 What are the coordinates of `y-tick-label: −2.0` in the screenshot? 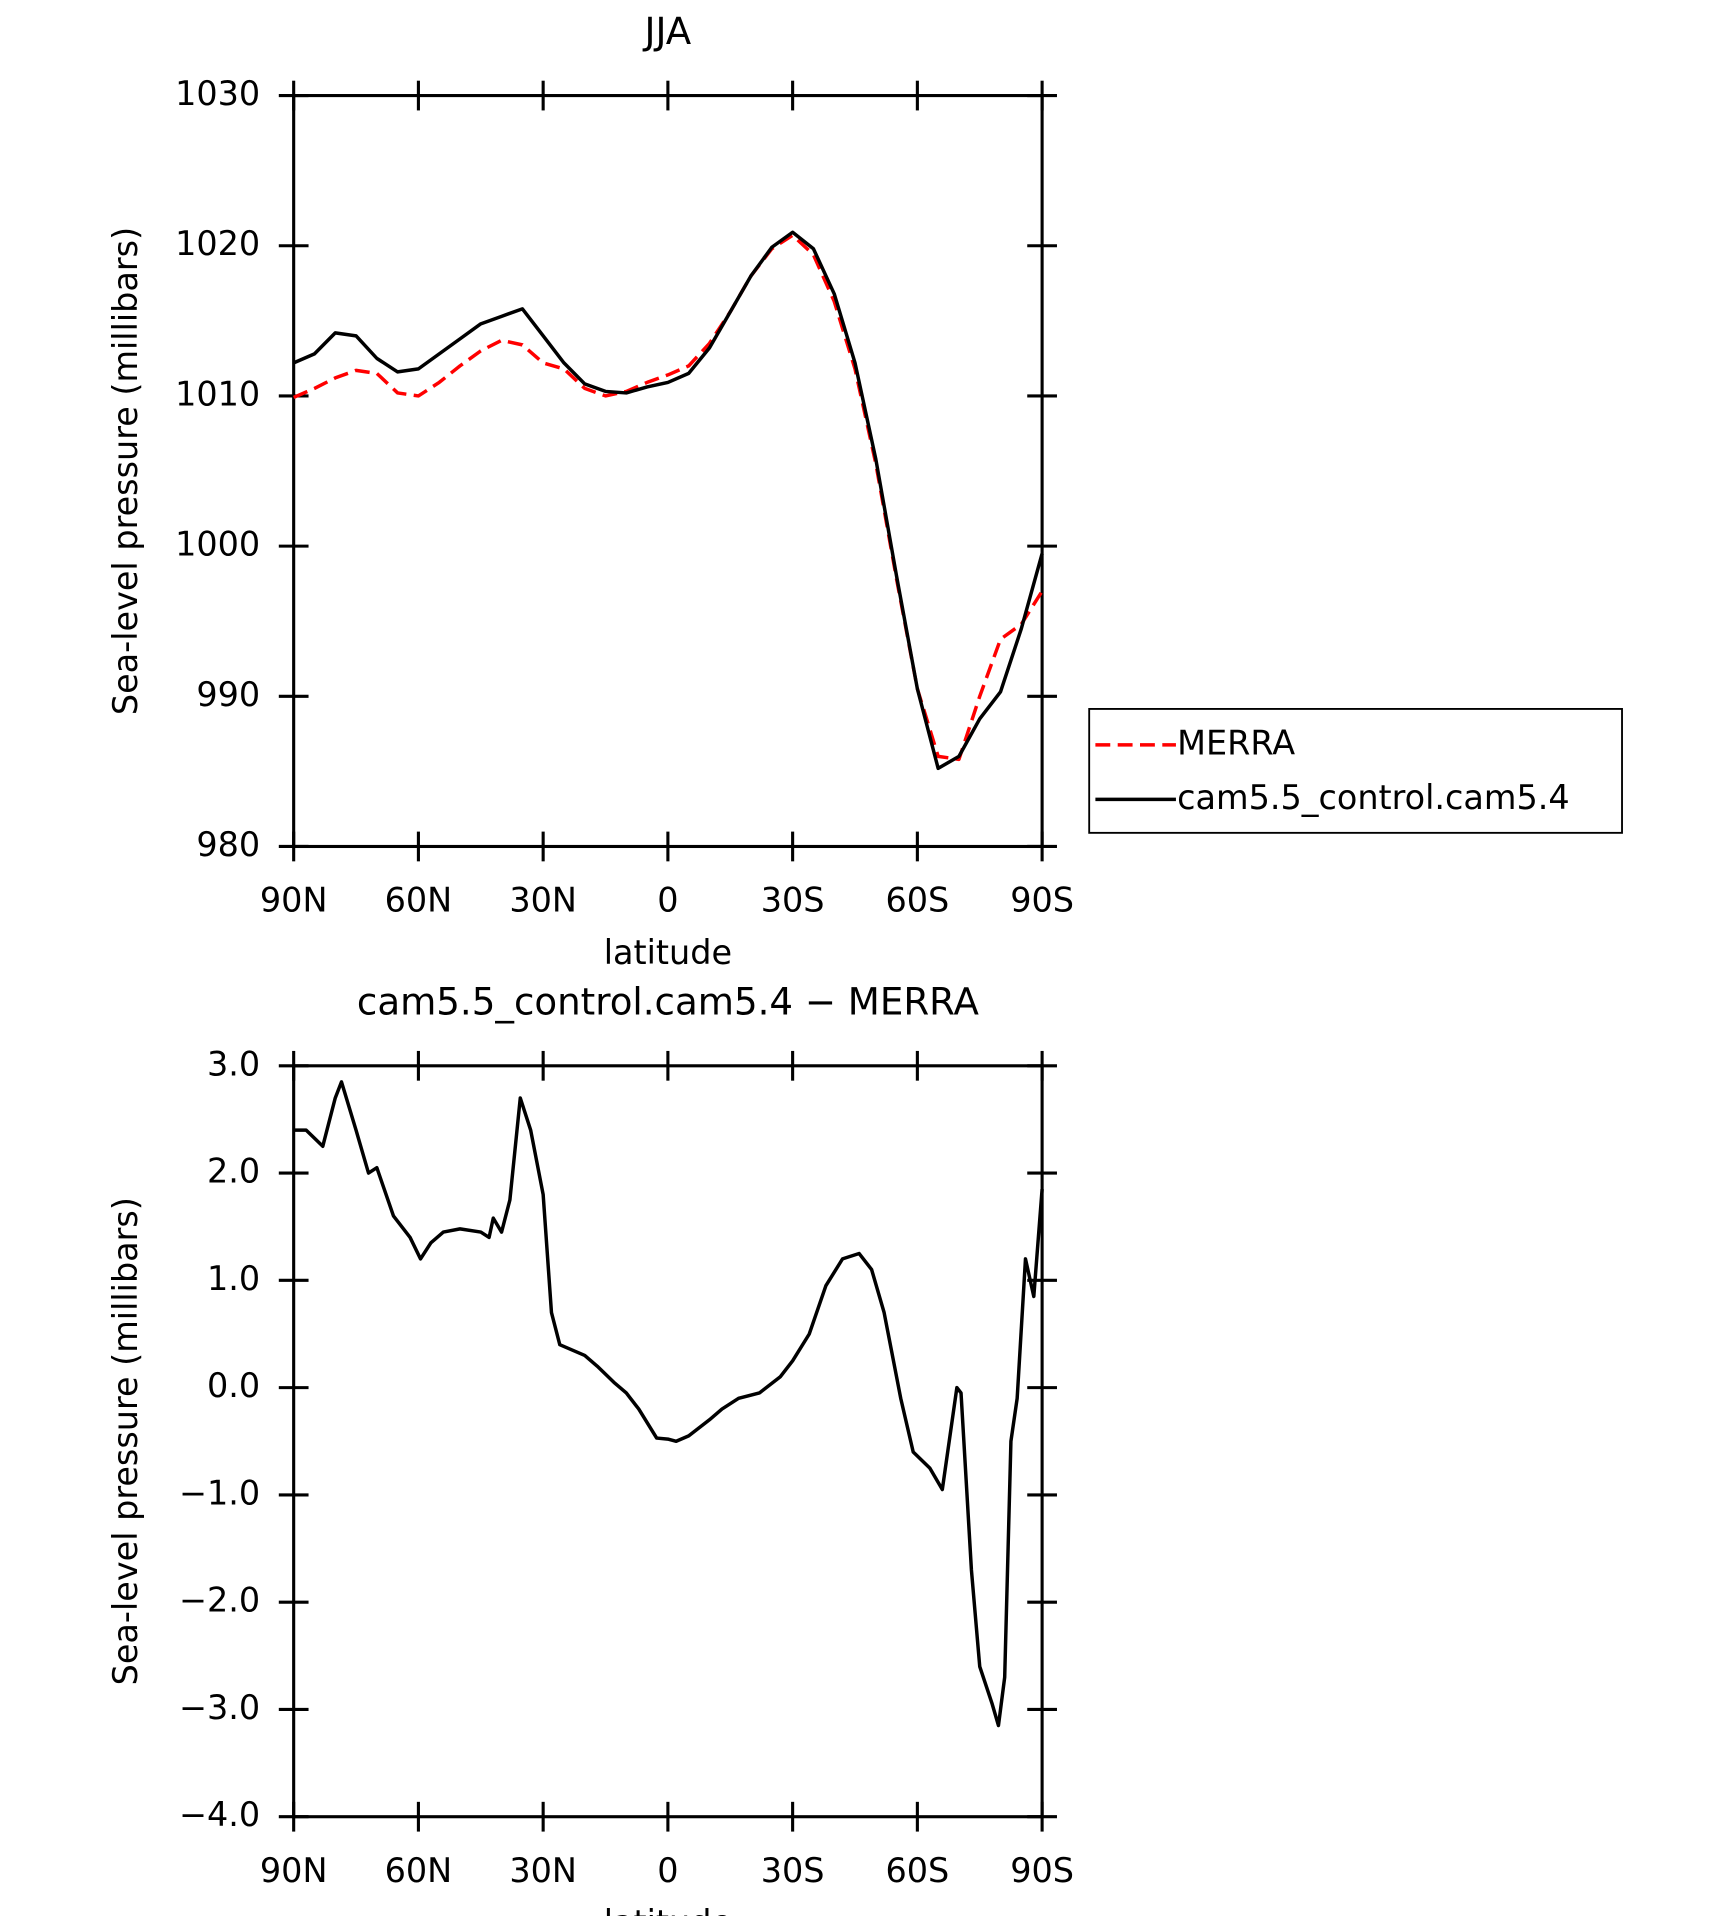 It's located at (219, 1600).